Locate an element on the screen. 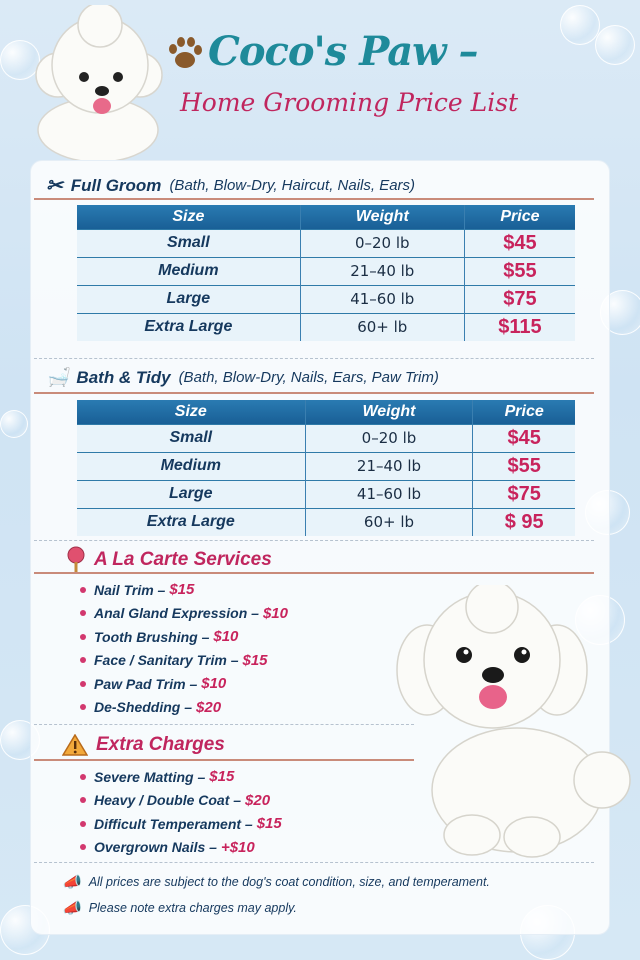 Image resolution: width=640 pixels, height=960 pixels. list-item: De-Shedding – $20 is located at coordinates (184, 708).